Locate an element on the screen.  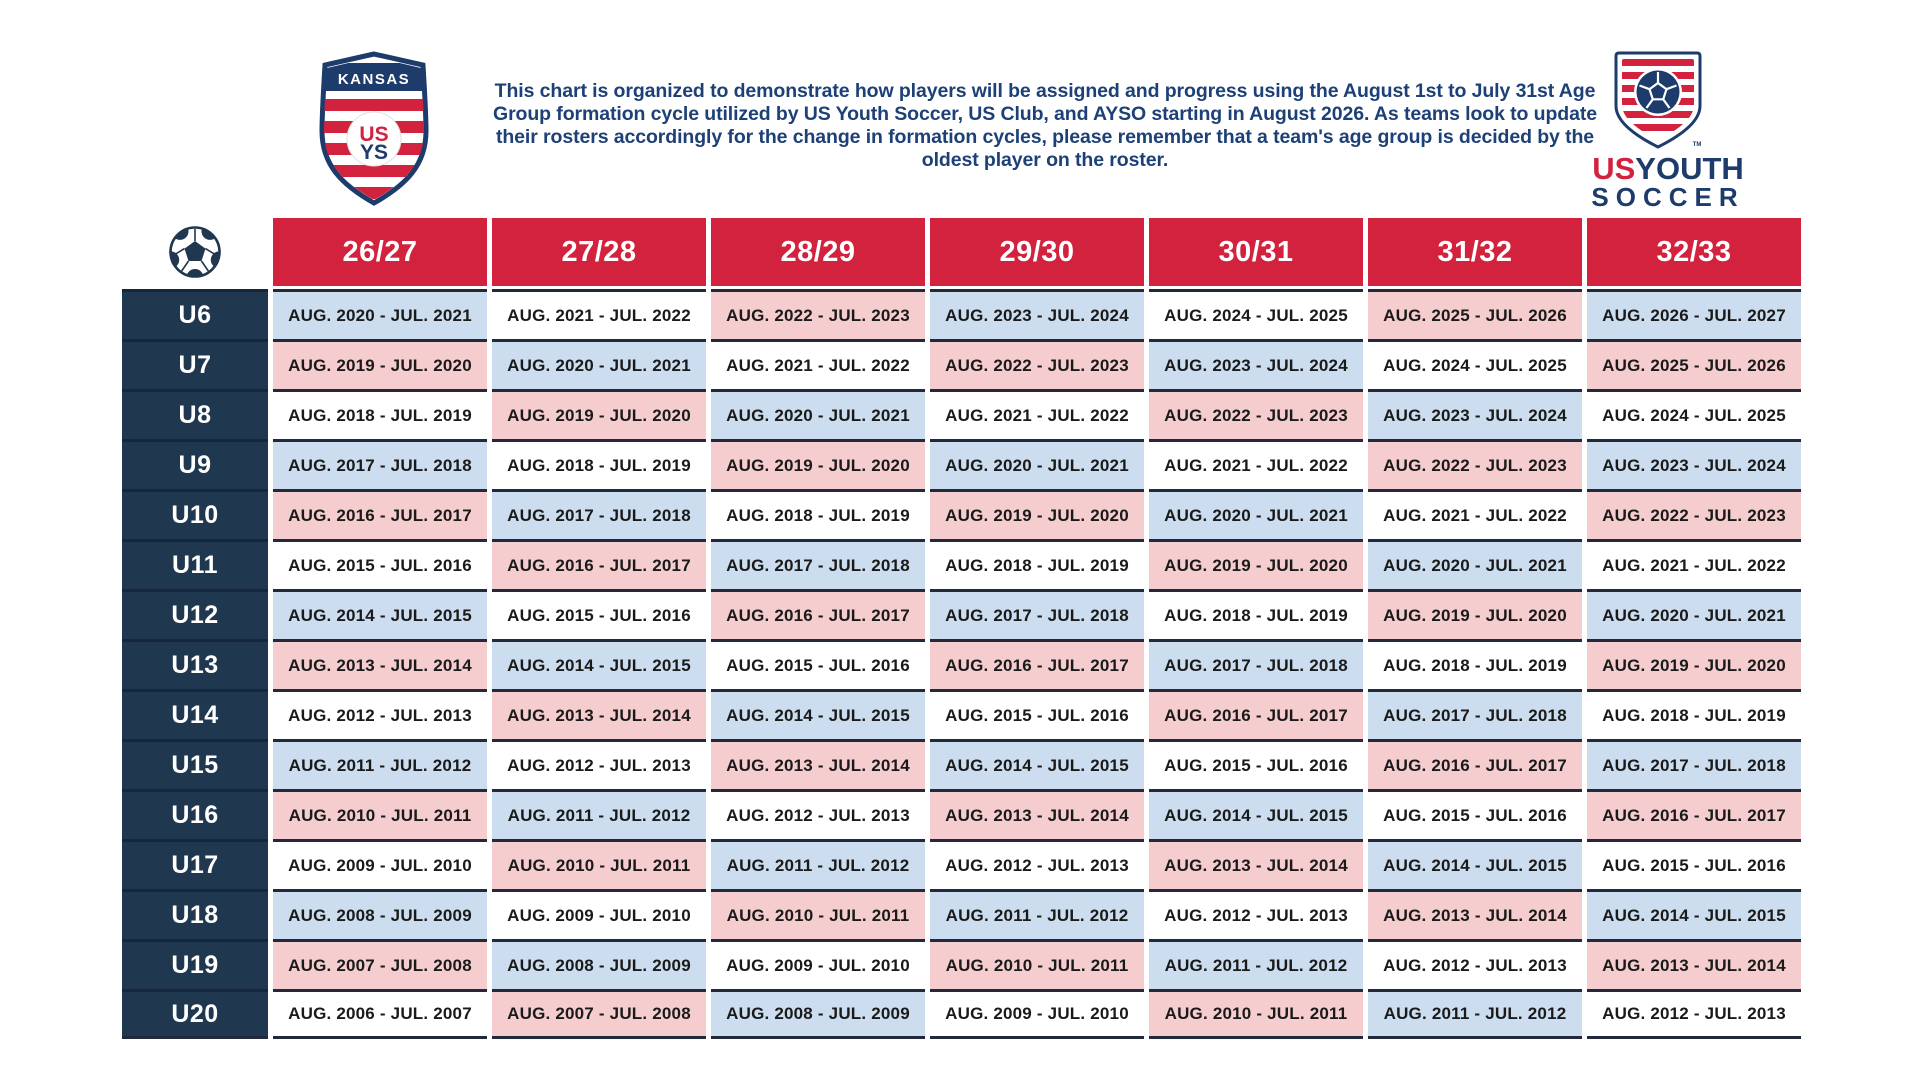
season-header-cell: 27/28 is located at coordinates (599, 252).